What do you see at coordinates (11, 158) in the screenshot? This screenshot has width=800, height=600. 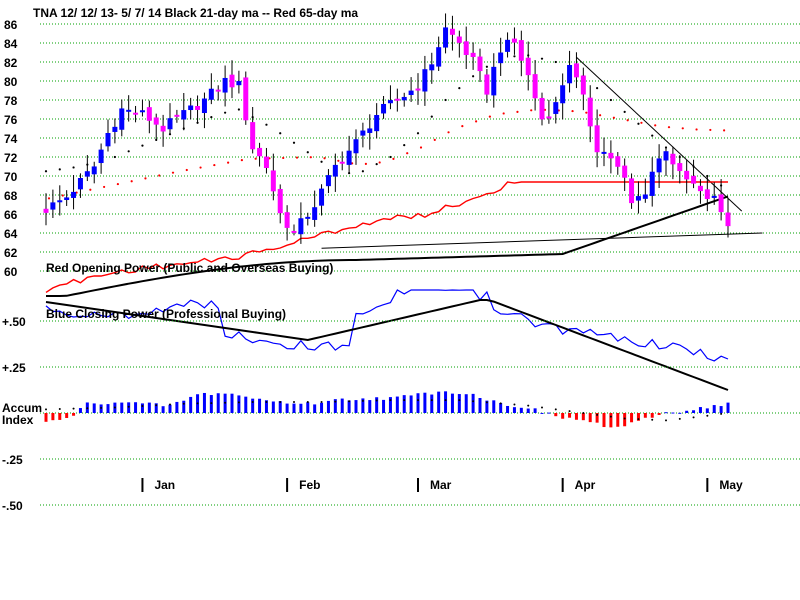 I see `price-tick-72: 72` at bounding box center [11, 158].